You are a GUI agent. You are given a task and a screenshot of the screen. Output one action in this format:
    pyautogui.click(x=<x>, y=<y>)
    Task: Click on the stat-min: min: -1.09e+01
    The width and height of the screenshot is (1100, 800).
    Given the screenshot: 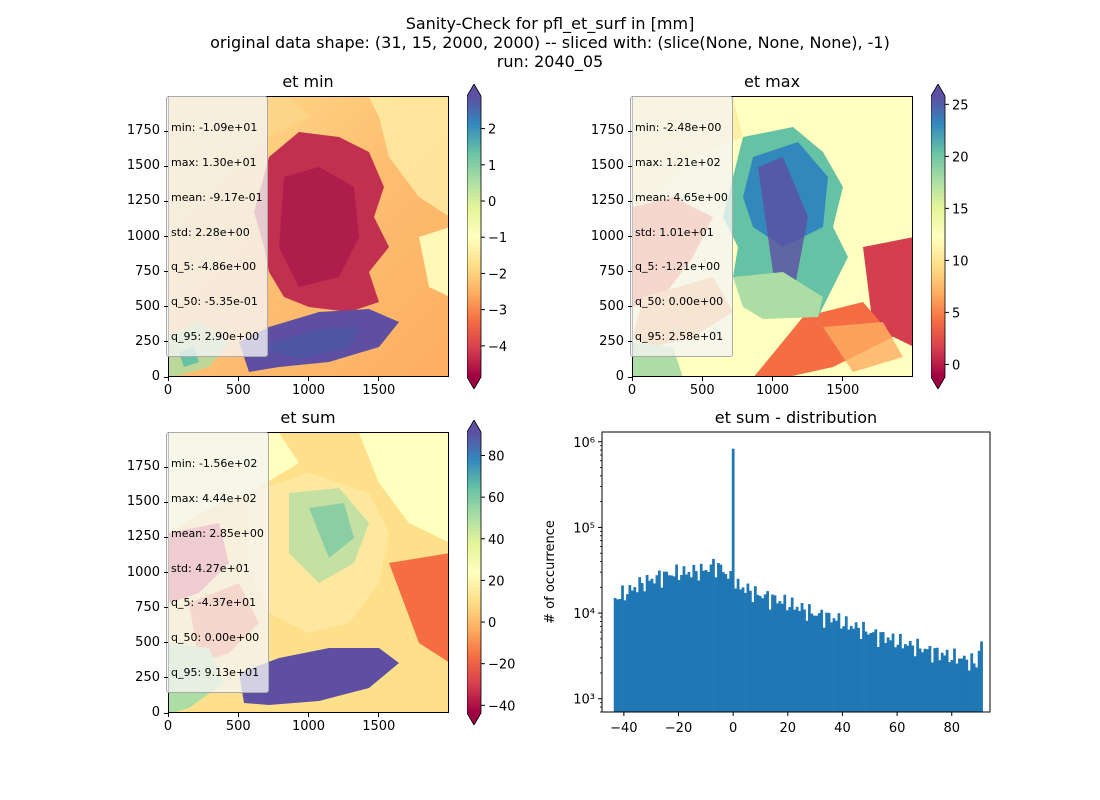 What is the action you would take?
    pyautogui.click(x=214, y=128)
    